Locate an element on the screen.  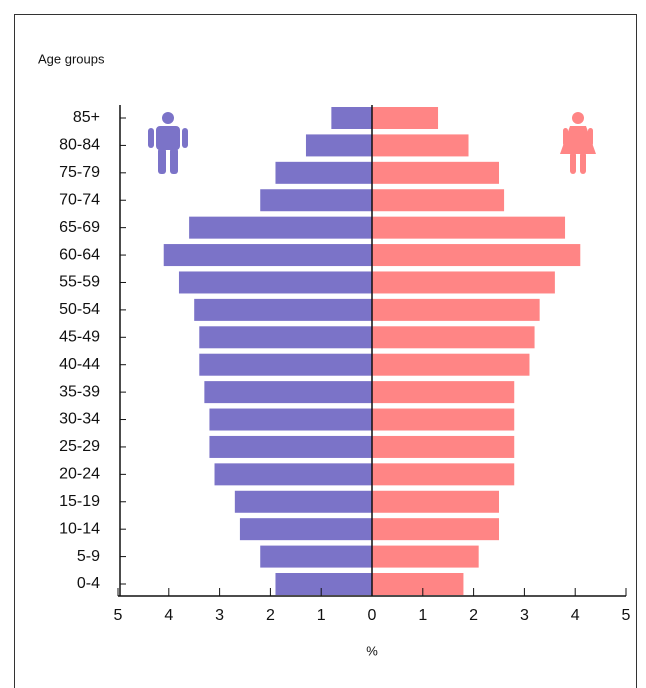
y-tick-label: 65-69 is located at coordinates (79, 227).